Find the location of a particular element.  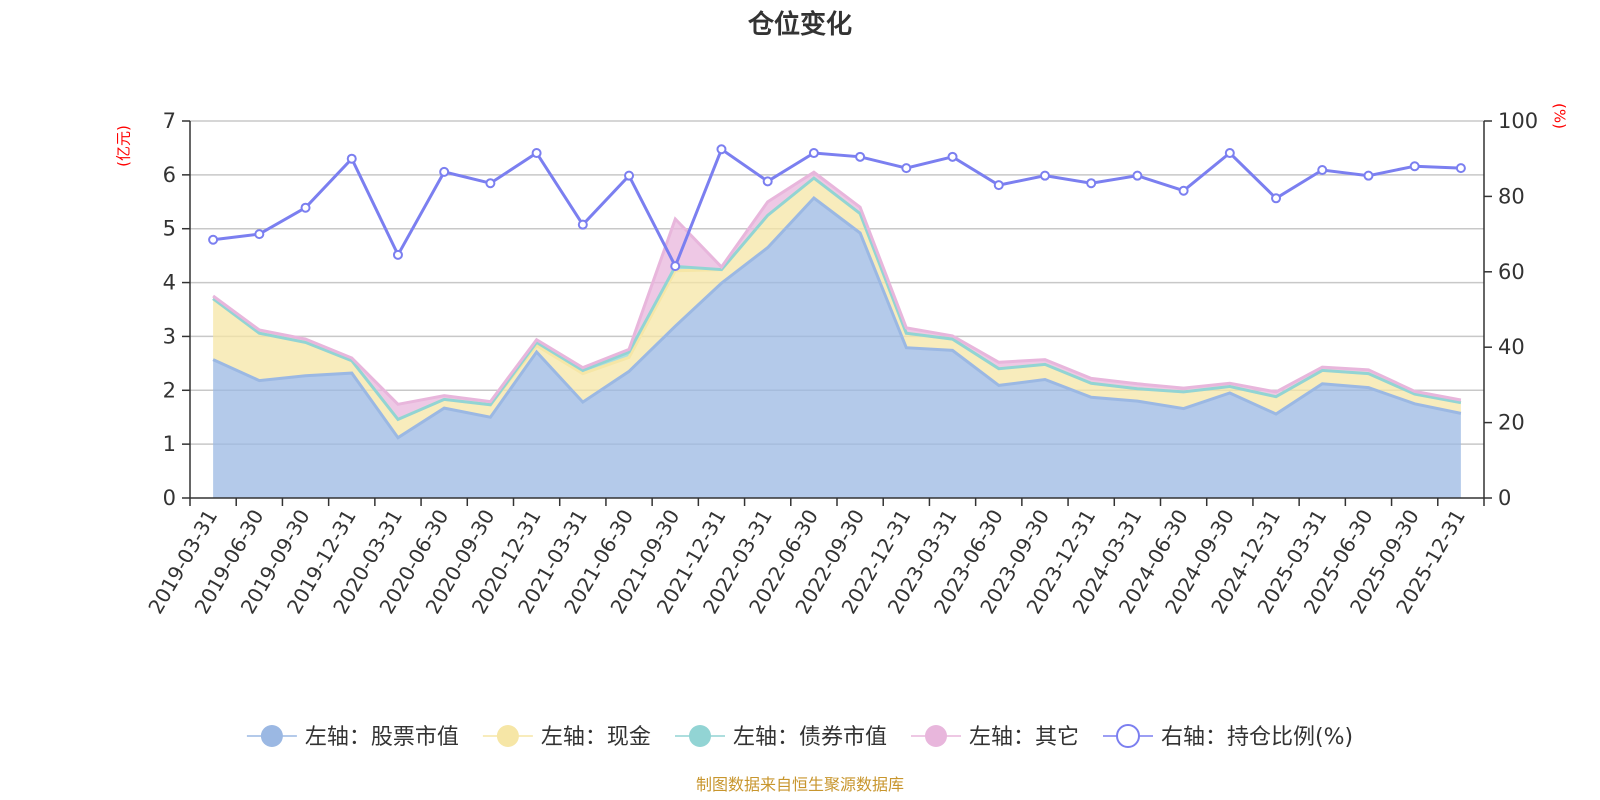

ratio-line is located at coordinates (836, 208).